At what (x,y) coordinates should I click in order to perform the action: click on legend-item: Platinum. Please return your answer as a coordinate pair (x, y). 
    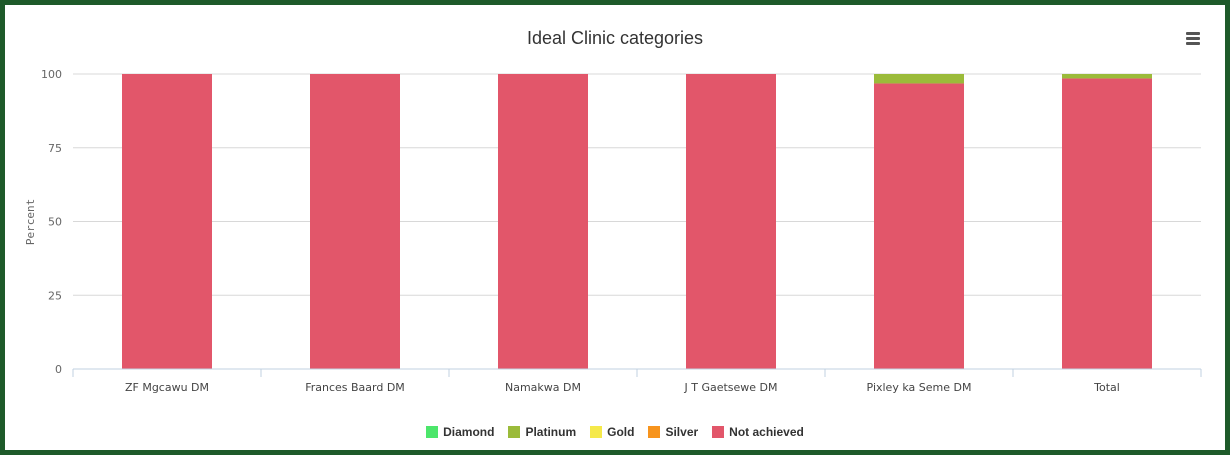
    Looking at the image, I should click on (542, 432).